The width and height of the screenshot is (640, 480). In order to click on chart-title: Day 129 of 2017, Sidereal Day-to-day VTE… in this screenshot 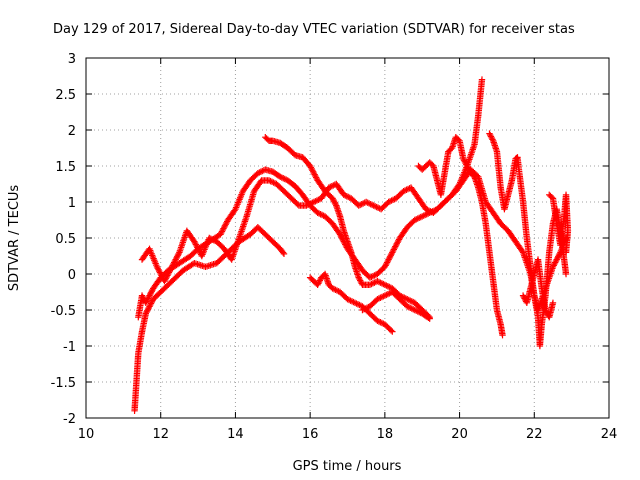, I will do `click(314, 29)`.